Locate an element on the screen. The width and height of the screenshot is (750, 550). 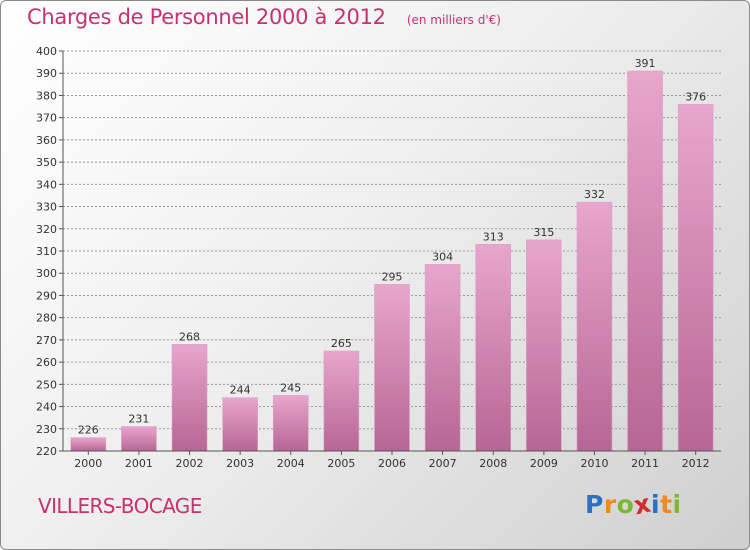
x-tick-label: 2011 is located at coordinates (645, 463).